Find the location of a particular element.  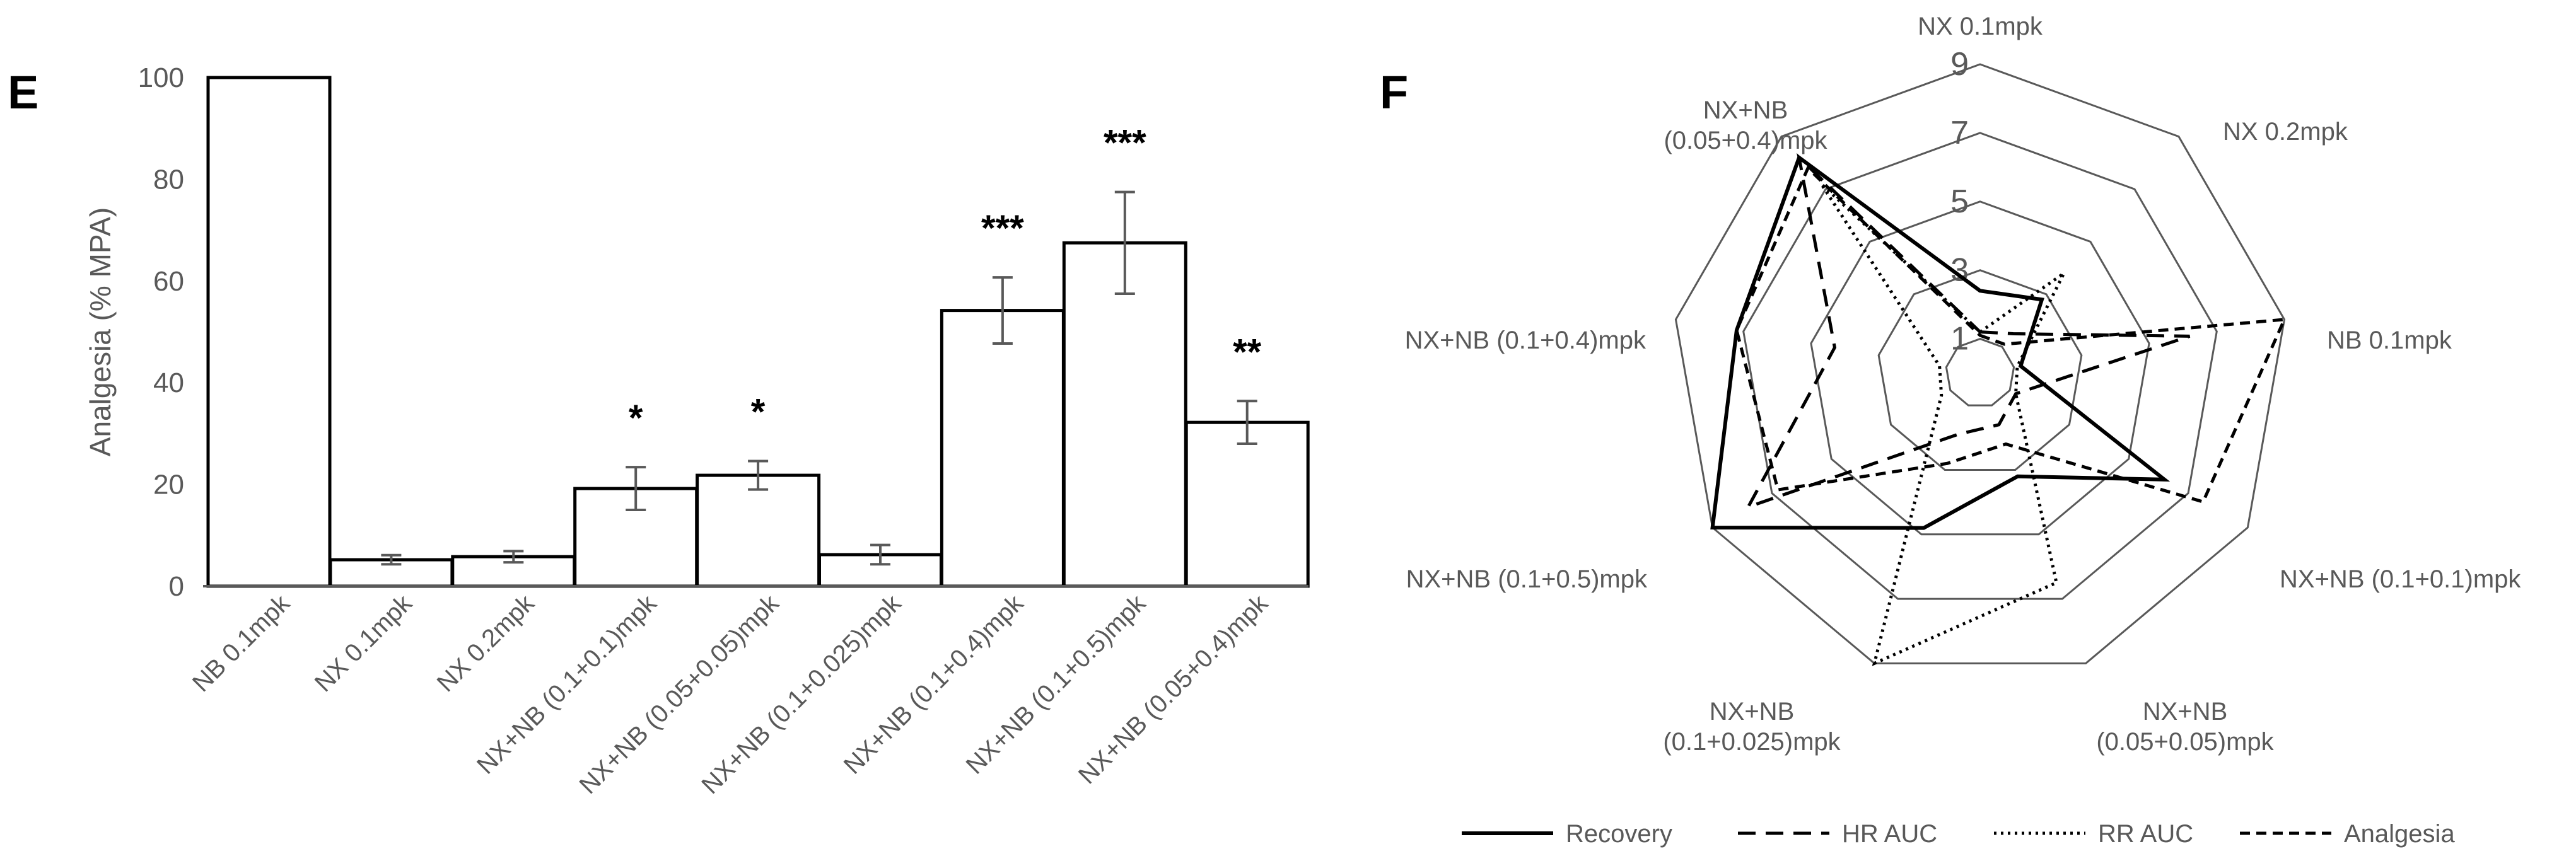

x-tick-label-0: NB 0.1mpk is located at coordinates (242, 644).